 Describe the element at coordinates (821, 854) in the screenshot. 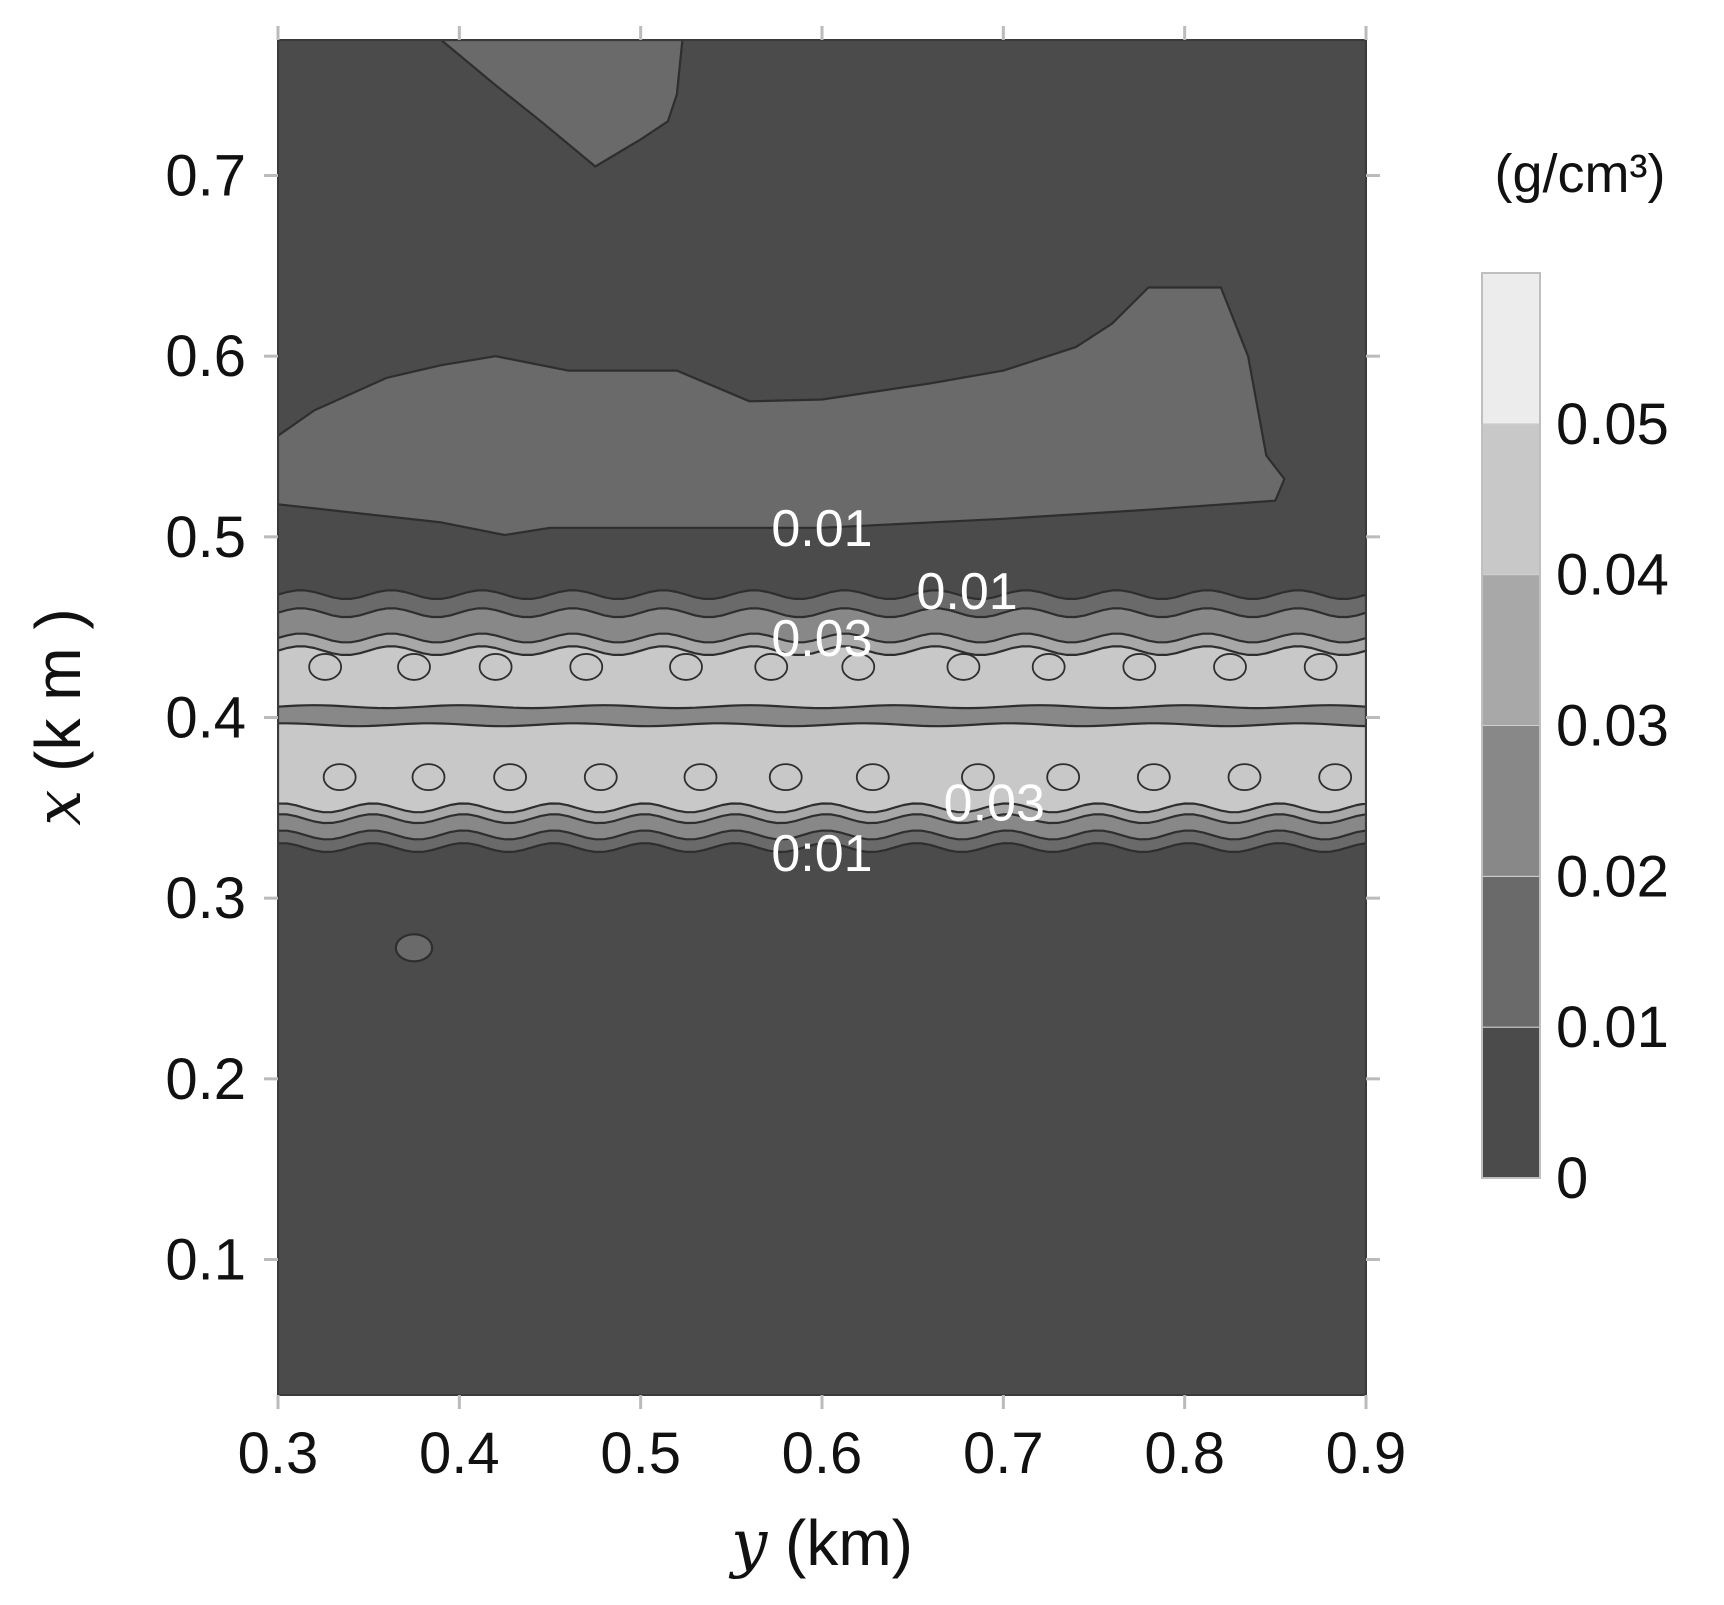

I see `contour-label-4: 0:01` at that location.